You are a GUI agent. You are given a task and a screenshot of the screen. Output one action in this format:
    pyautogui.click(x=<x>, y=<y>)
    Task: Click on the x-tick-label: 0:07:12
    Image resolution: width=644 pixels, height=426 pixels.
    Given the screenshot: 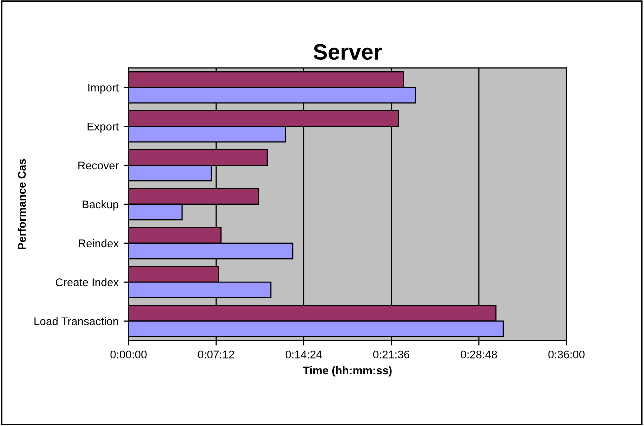 What is the action you would take?
    pyautogui.click(x=216, y=354)
    